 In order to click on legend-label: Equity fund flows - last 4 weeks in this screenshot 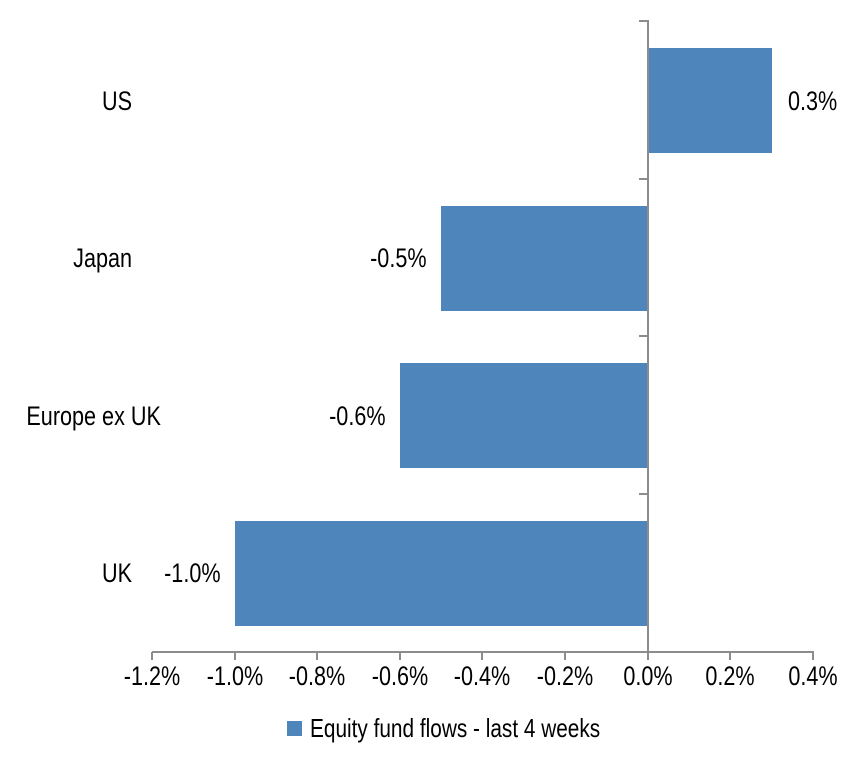, I will do `click(455, 728)`.